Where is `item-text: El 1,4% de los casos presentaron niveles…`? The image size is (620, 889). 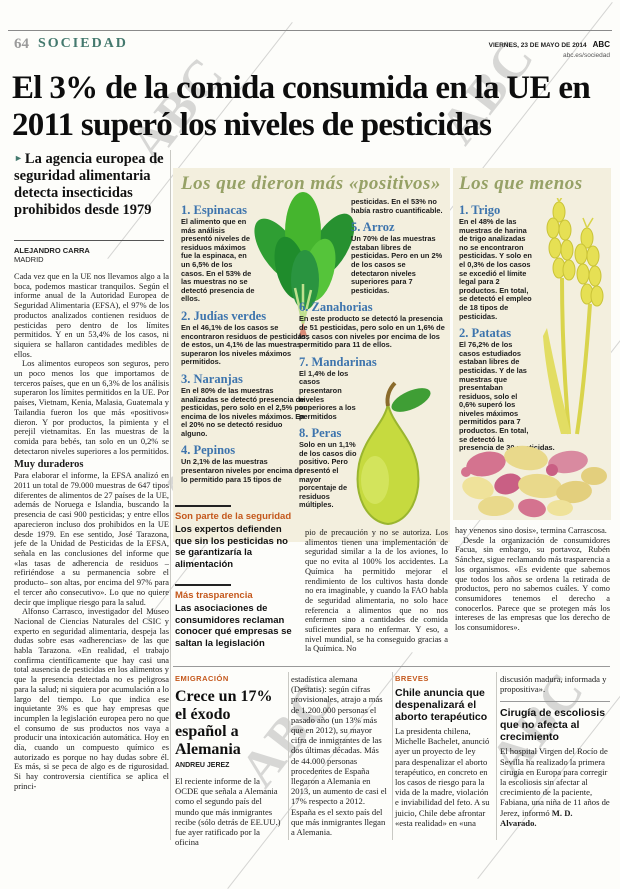 item-text: El 1,4% de los casos presentaron niveles… is located at coordinates (327, 394).